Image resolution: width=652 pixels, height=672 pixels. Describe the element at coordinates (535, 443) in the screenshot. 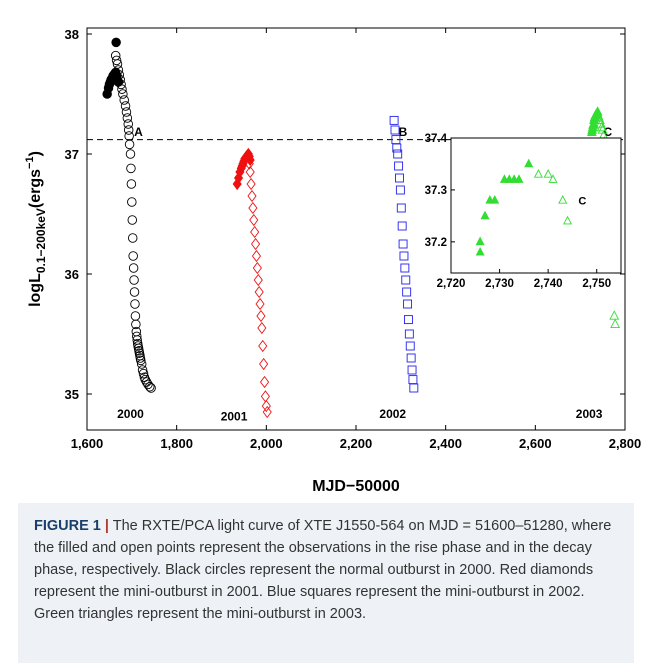

I see `x-tick-label: 2,600` at that location.